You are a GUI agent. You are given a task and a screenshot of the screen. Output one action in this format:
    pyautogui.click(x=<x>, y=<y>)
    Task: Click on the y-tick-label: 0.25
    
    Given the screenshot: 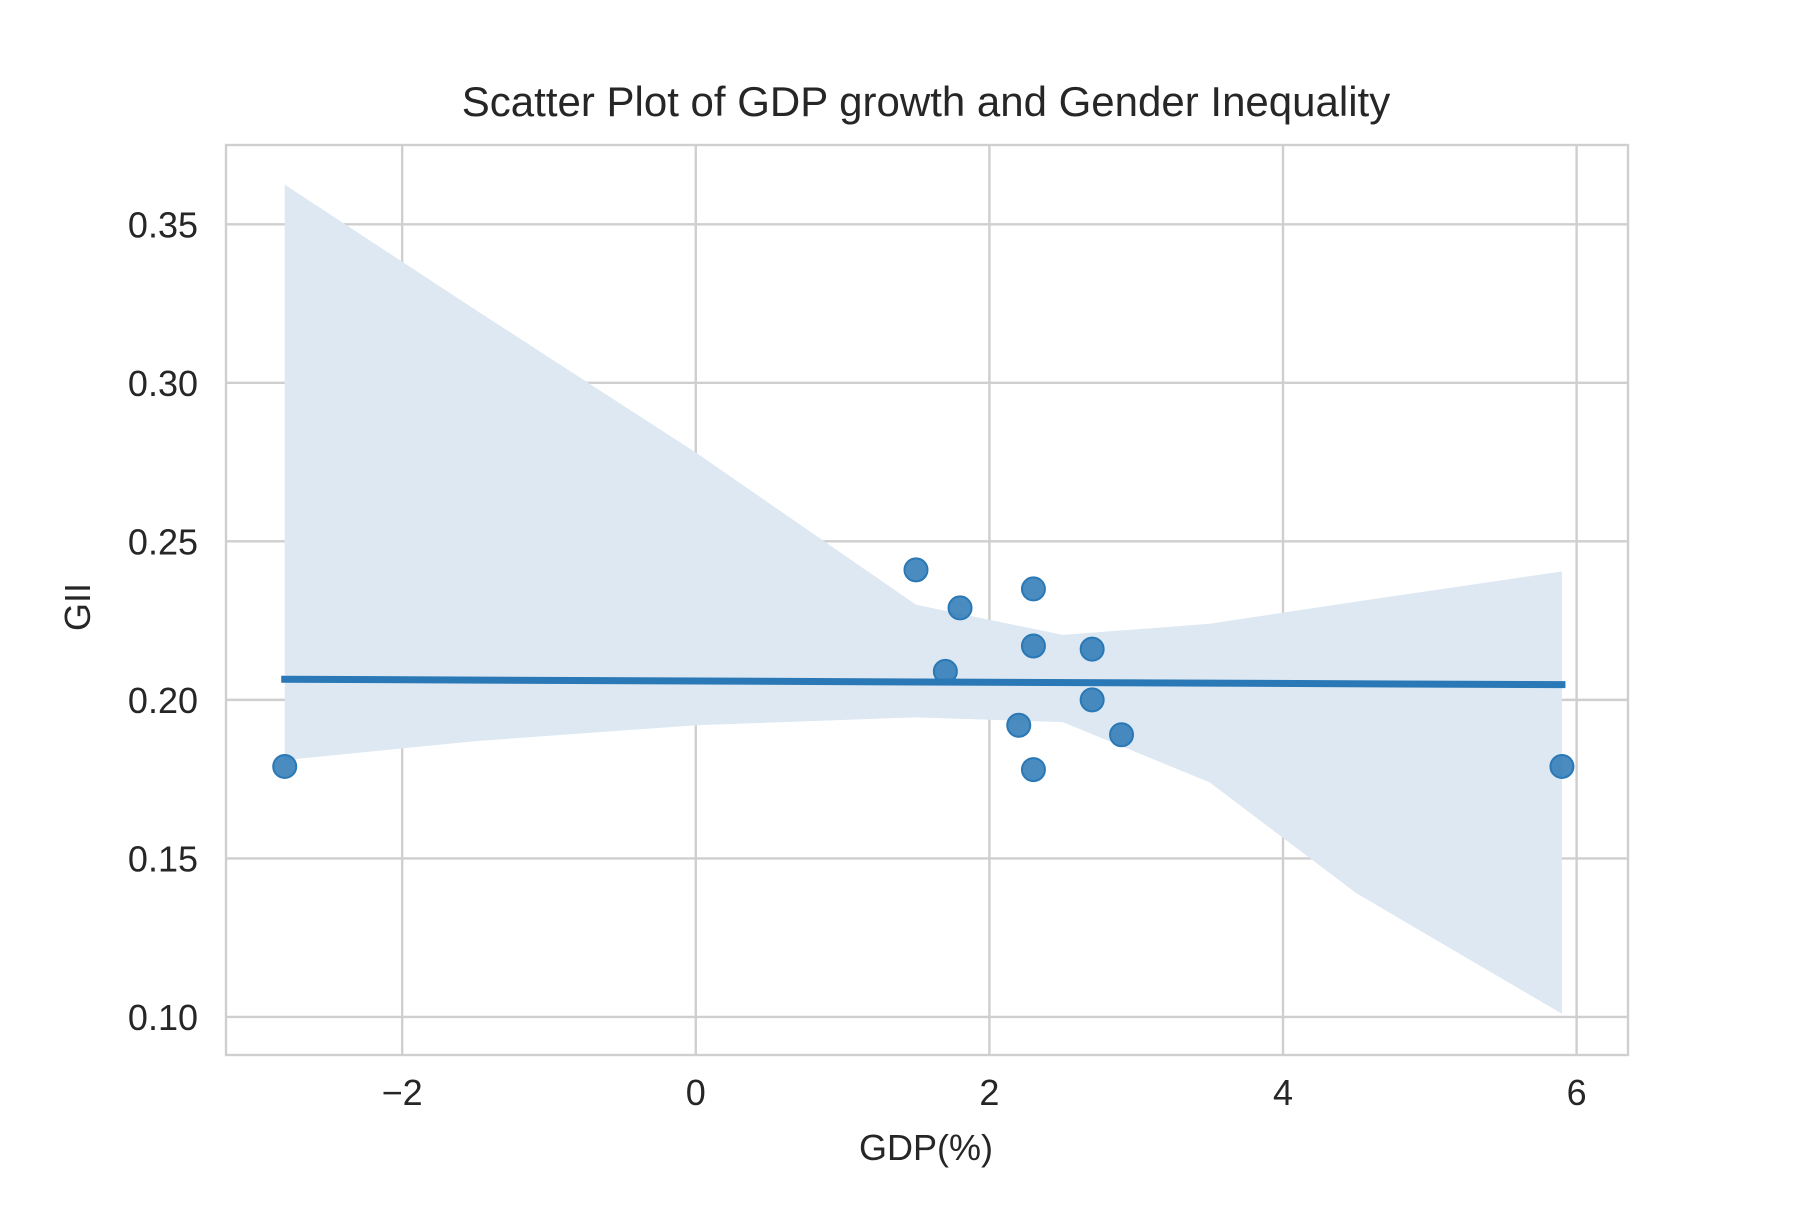 What is the action you would take?
    pyautogui.click(x=163, y=541)
    